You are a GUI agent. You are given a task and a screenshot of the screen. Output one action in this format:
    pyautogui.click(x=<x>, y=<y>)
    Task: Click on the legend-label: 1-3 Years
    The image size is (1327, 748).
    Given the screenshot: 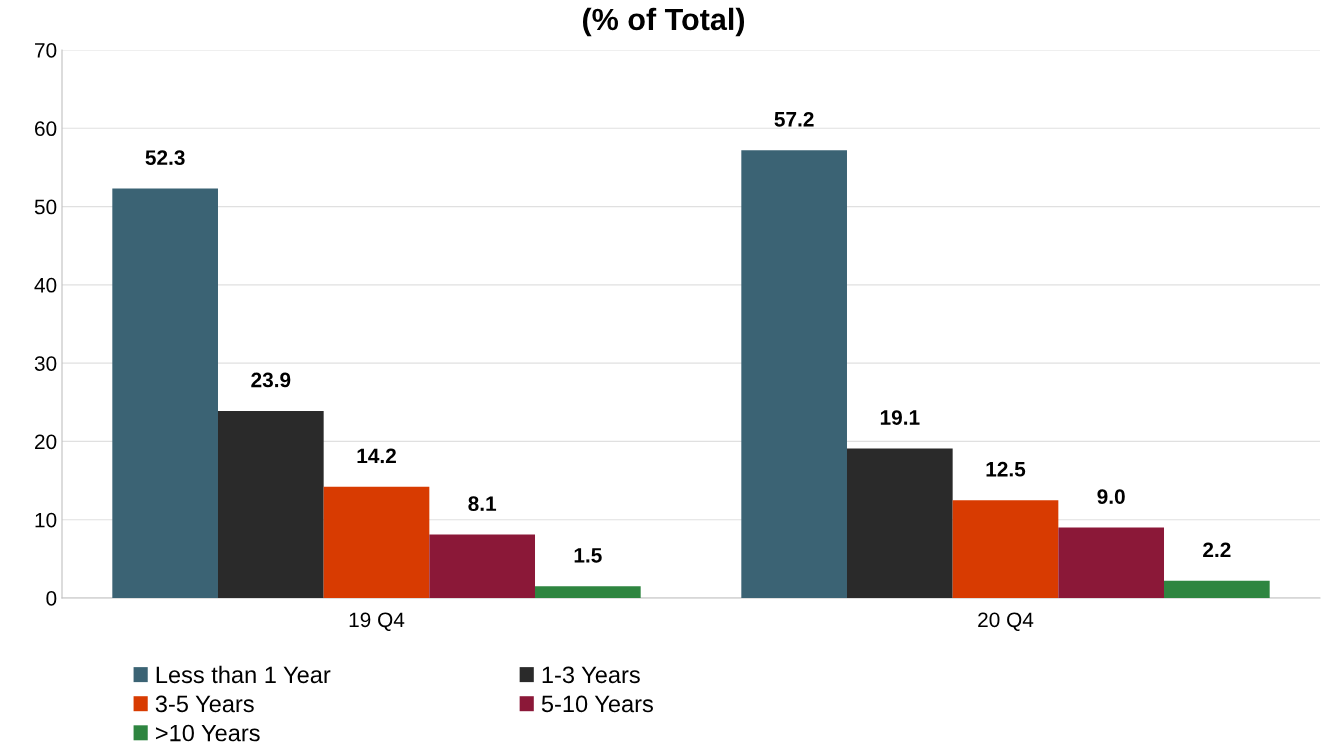 What is the action you would take?
    pyautogui.click(x=591, y=675)
    